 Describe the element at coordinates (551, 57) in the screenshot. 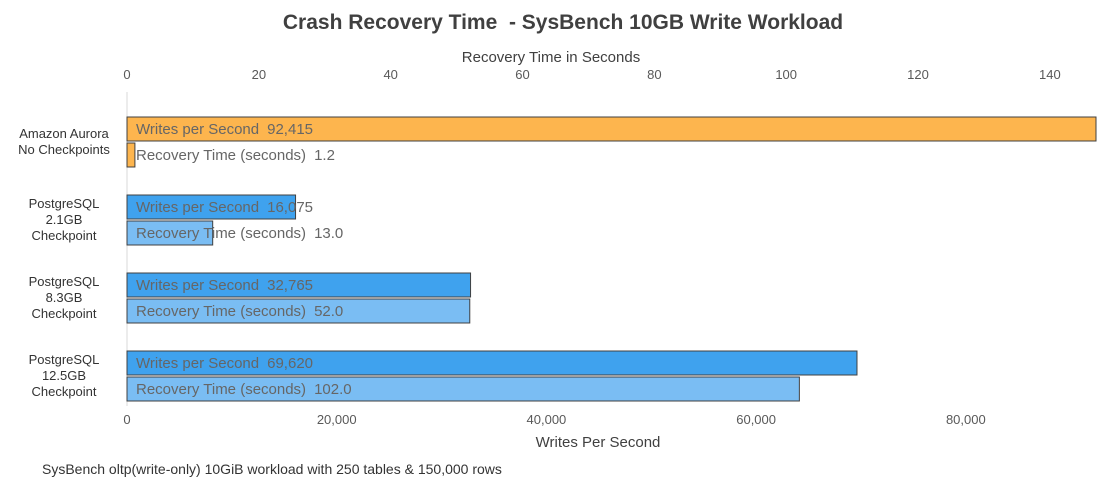

I see `top-axis-title: Recovery Time in Seconds` at that location.